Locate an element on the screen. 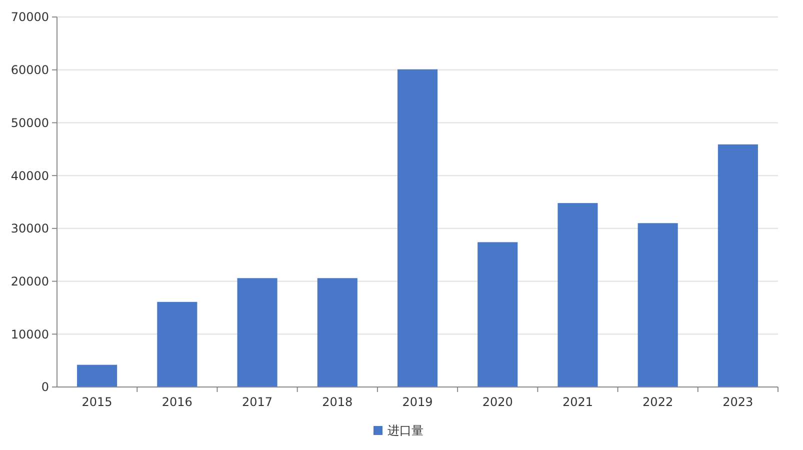  y-tick-label: 30000 is located at coordinates (29, 229).